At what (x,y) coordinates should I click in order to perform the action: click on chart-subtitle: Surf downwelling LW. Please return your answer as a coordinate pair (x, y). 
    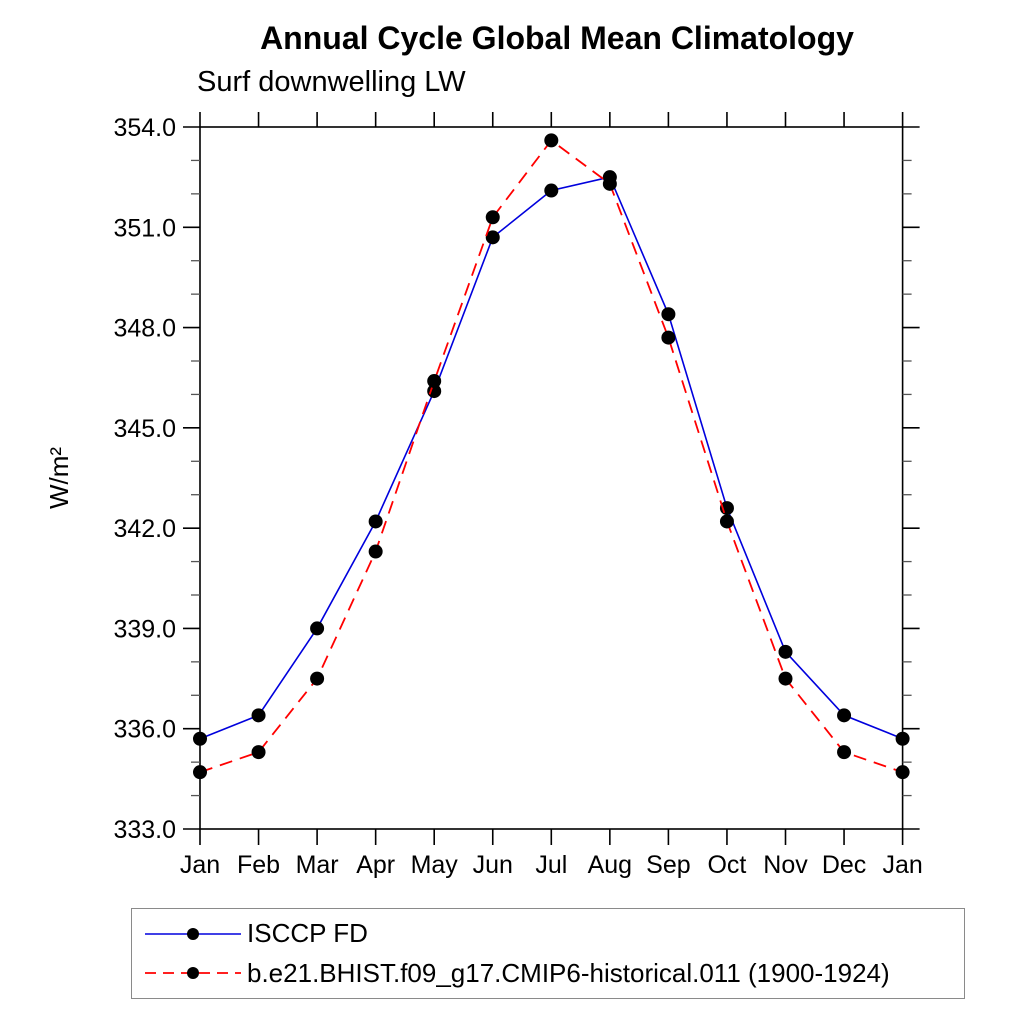
    Looking at the image, I should click on (331, 82).